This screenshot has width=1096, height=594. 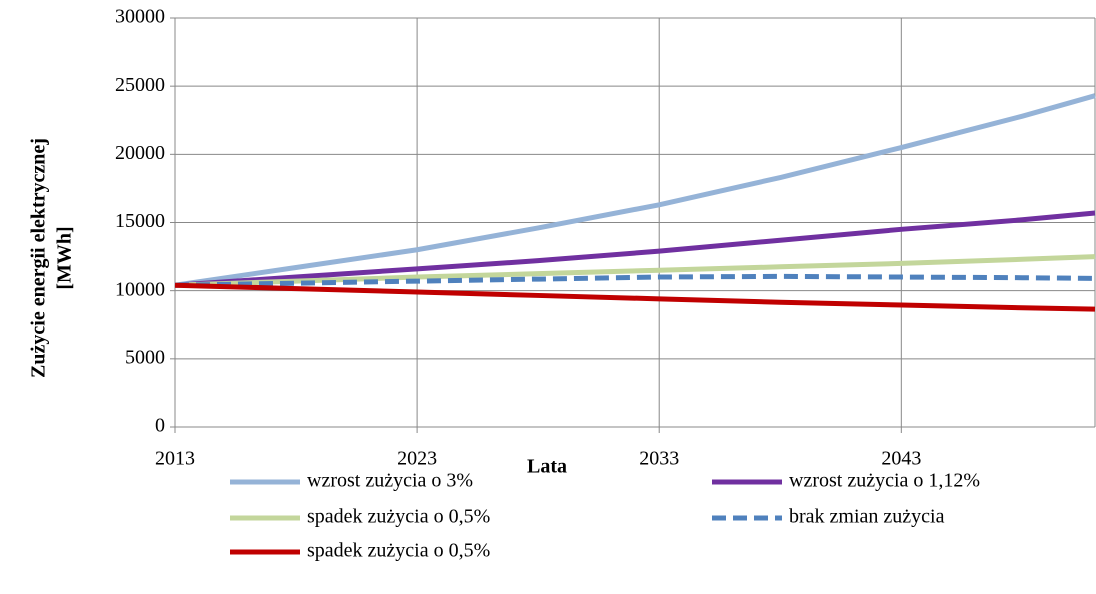 What do you see at coordinates (659, 459) in the screenshot?
I see `x-tick-label: 2033` at bounding box center [659, 459].